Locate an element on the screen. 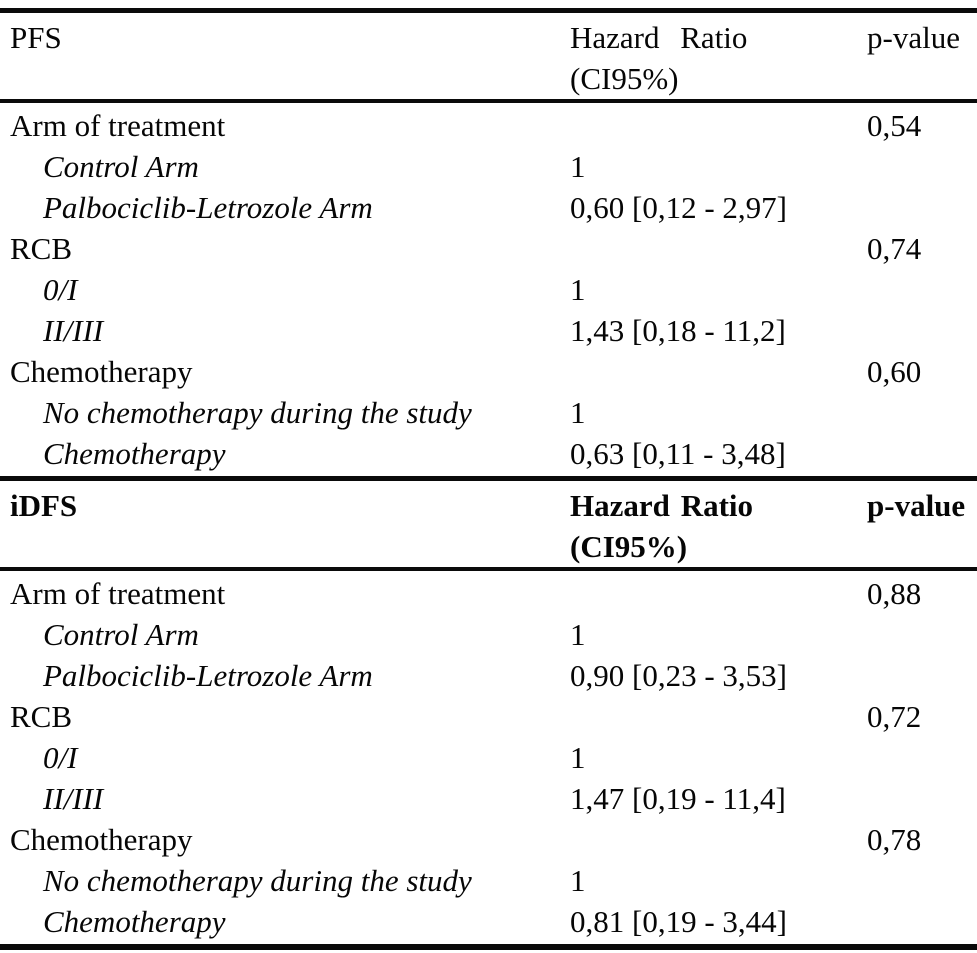 The height and width of the screenshot is (953, 977). idfs-section-title: iDFS is located at coordinates (44, 505).